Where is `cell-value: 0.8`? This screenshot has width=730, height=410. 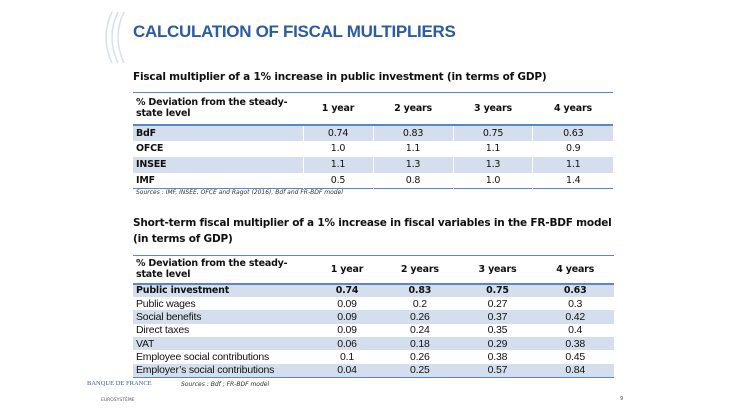
cell-value: 0.8 is located at coordinates (413, 180).